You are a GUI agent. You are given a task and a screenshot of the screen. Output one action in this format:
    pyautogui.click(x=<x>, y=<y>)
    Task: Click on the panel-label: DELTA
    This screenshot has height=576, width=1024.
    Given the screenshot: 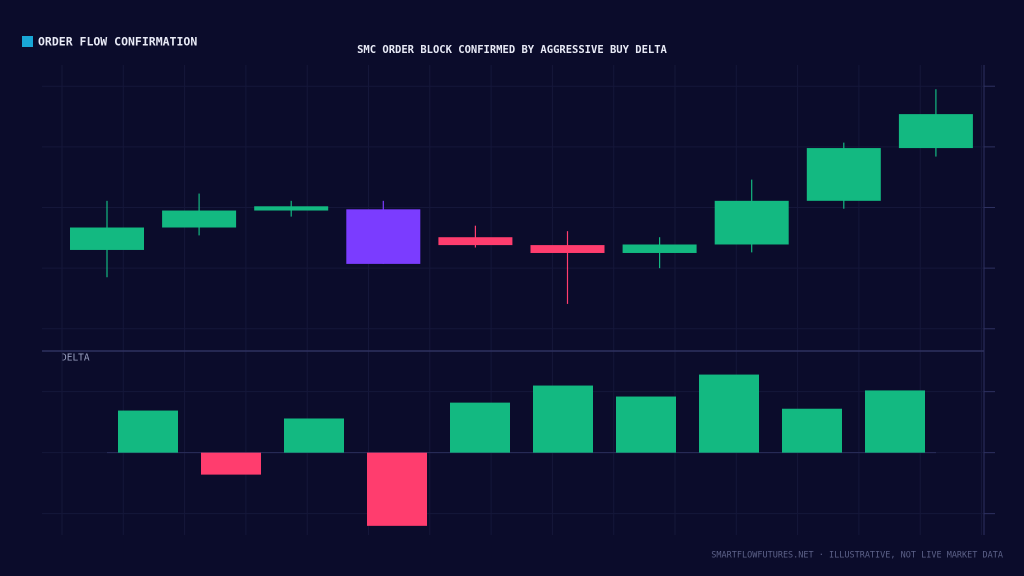 What is the action you would take?
    pyautogui.click(x=75, y=358)
    